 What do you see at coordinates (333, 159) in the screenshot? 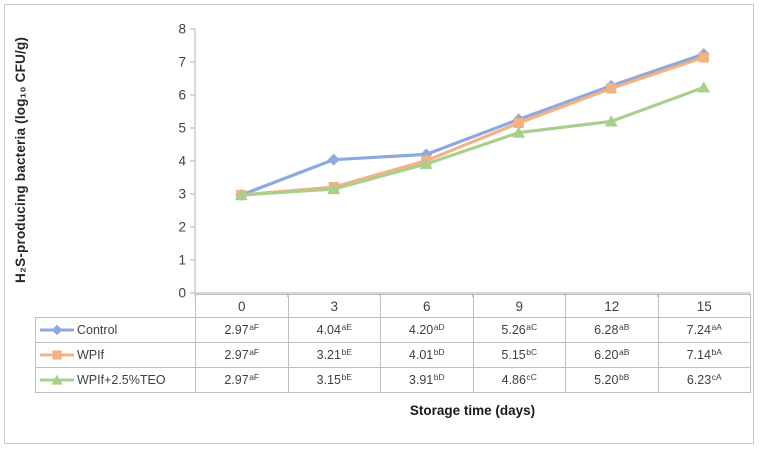
I see `diamond-marker-icon` at bounding box center [333, 159].